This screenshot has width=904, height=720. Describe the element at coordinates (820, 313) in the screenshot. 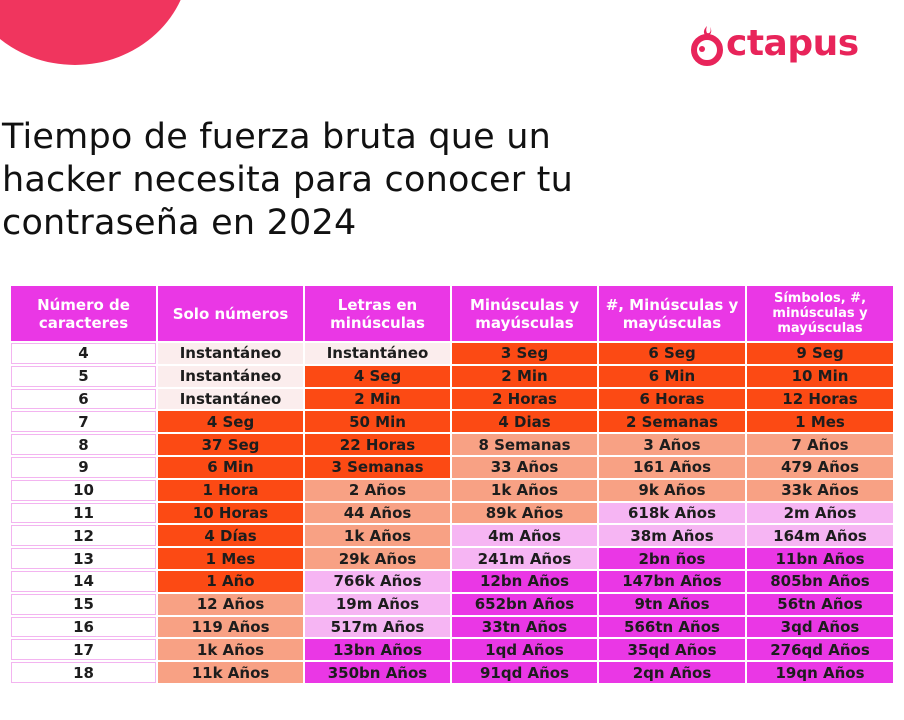

I see `header-symbols-all: Símbolos, #, minúsculas y mayúsculas` at that location.